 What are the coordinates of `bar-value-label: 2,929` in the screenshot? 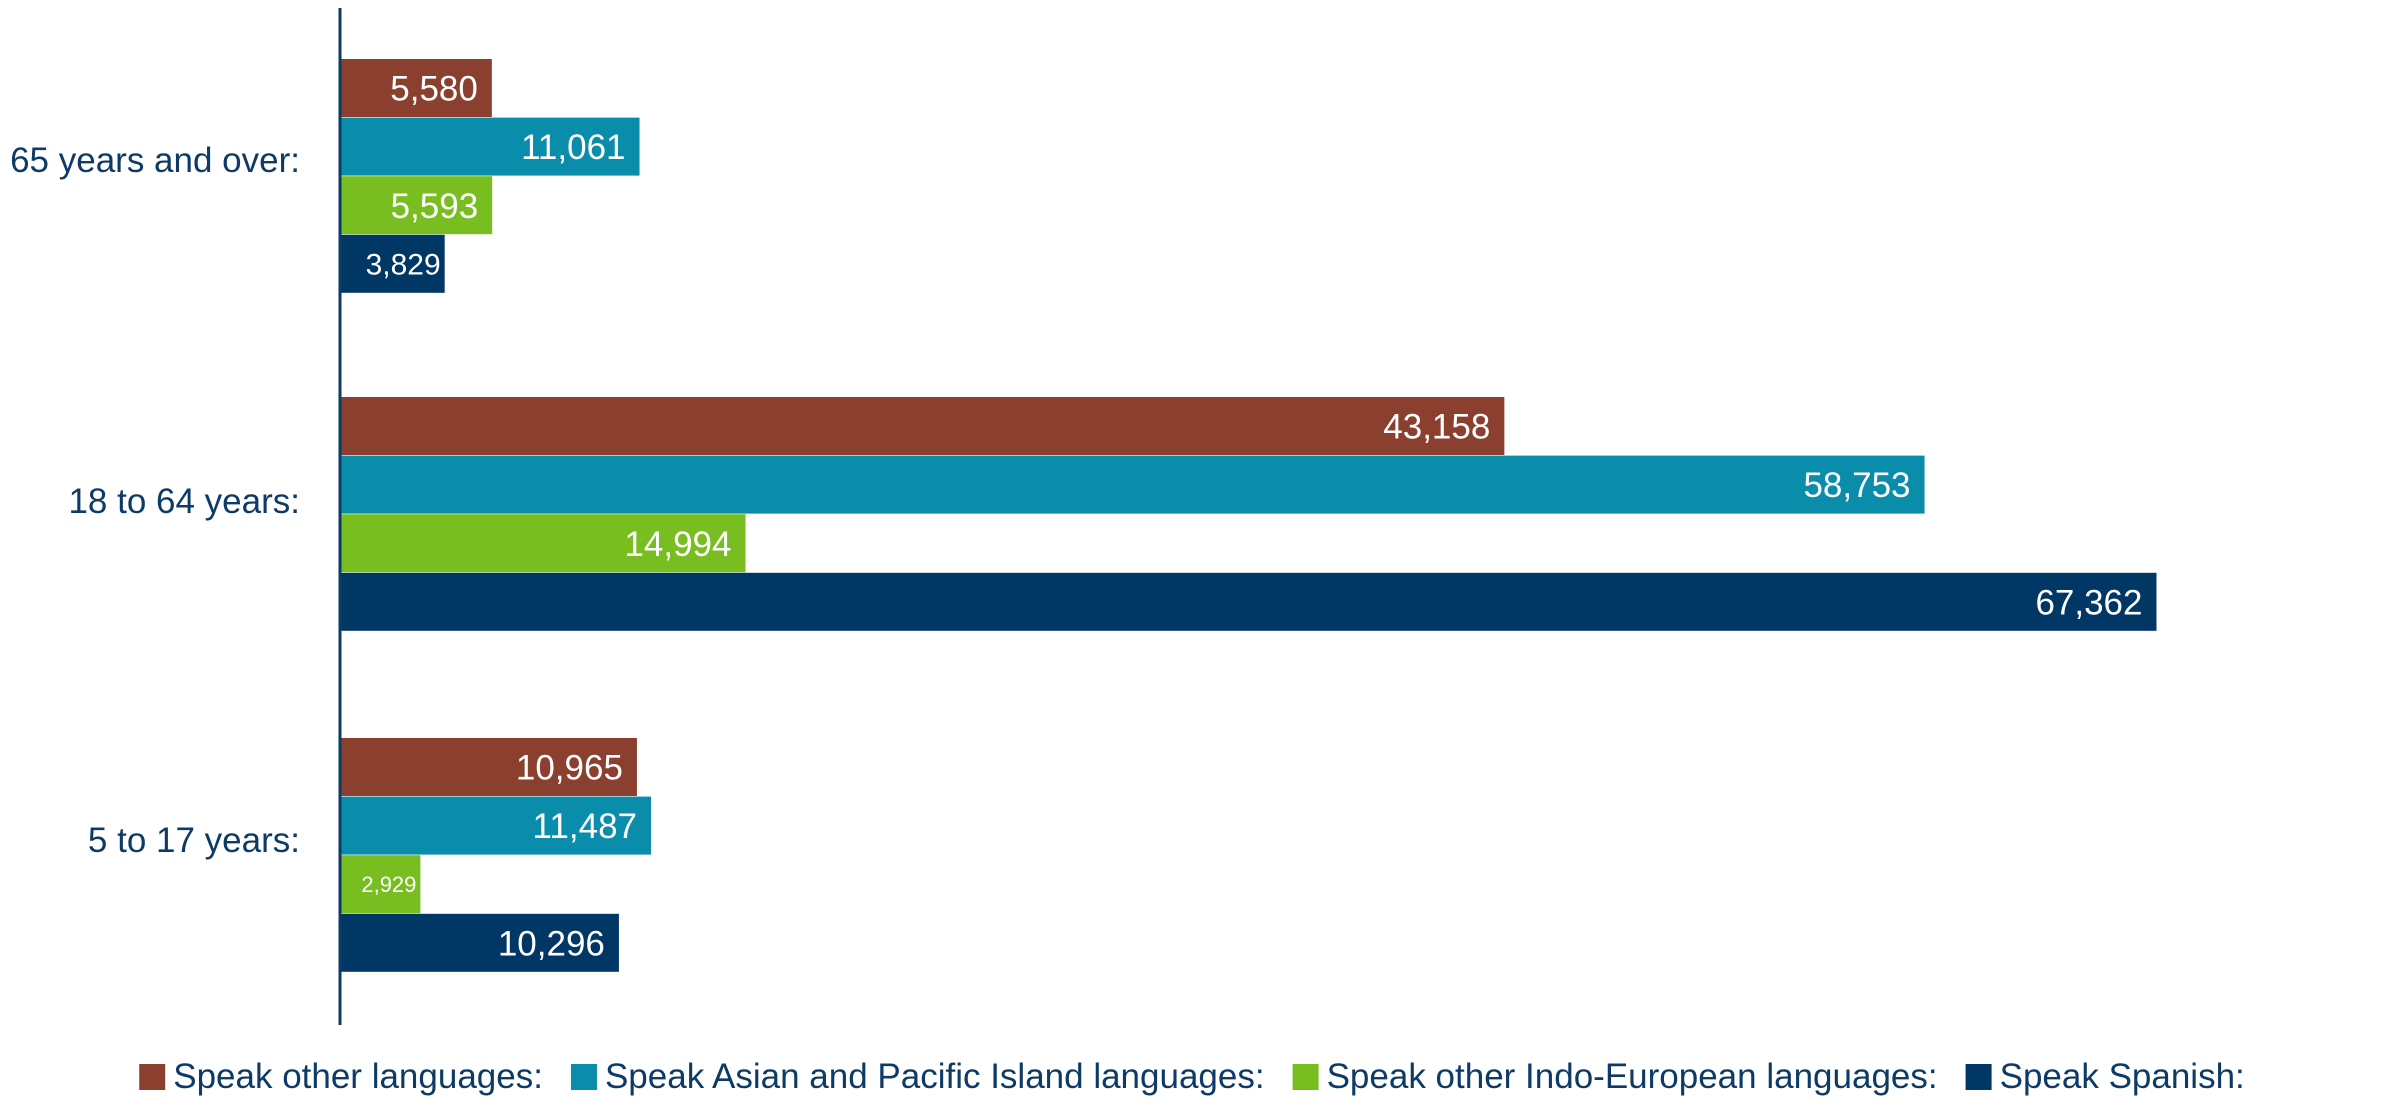 It's located at (388, 884).